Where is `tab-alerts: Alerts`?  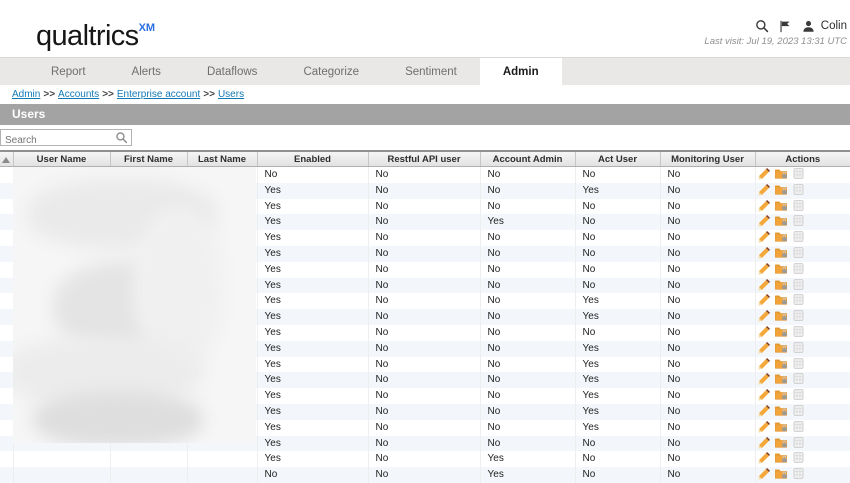 tab-alerts: Alerts is located at coordinates (146, 71).